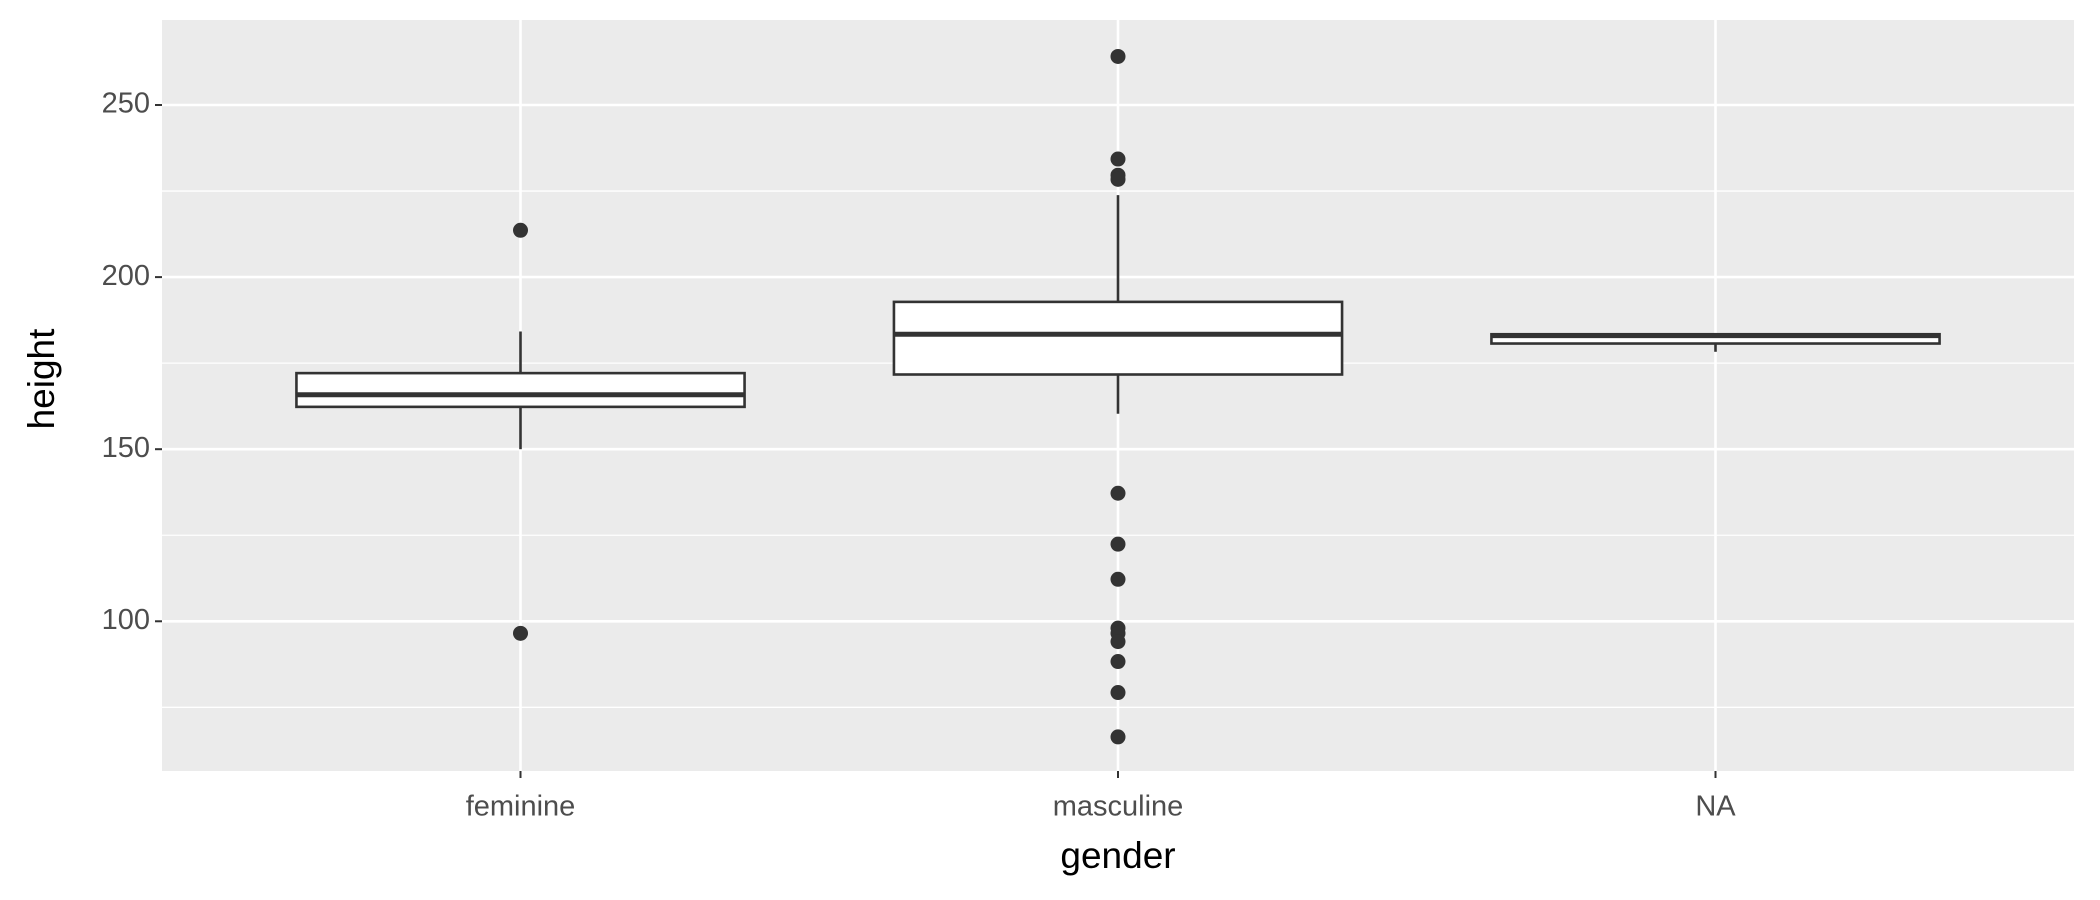  Describe the element at coordinates (126, 620) in the screenshot. I see `y-tick-label: 100` at that location.